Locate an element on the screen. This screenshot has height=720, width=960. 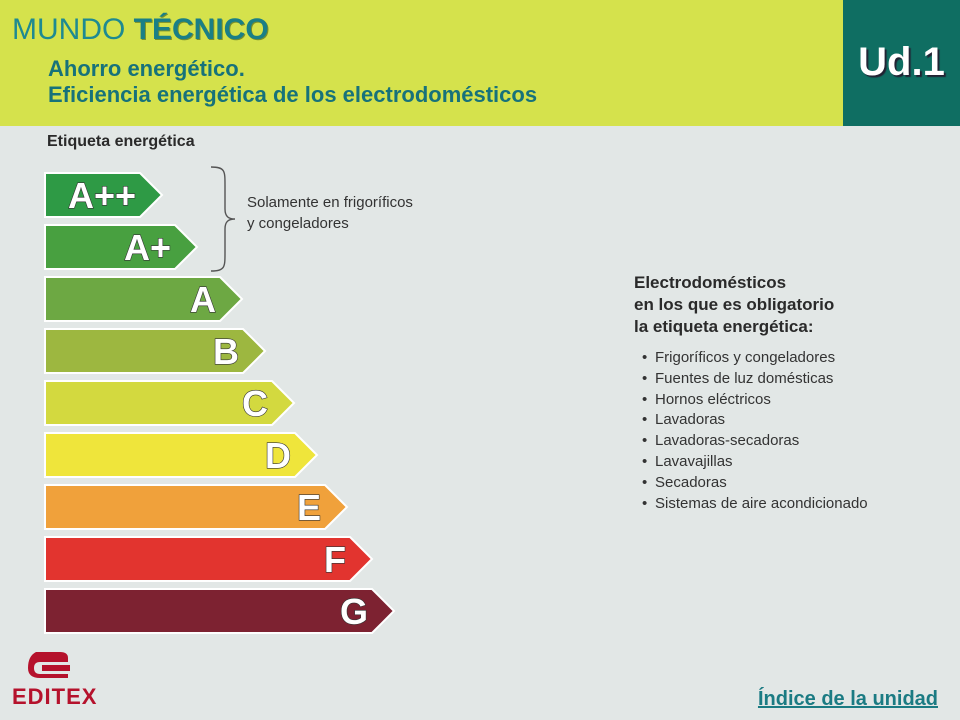
list-item: Frigoríficos y congeladores is located at coordinates (784, 358).